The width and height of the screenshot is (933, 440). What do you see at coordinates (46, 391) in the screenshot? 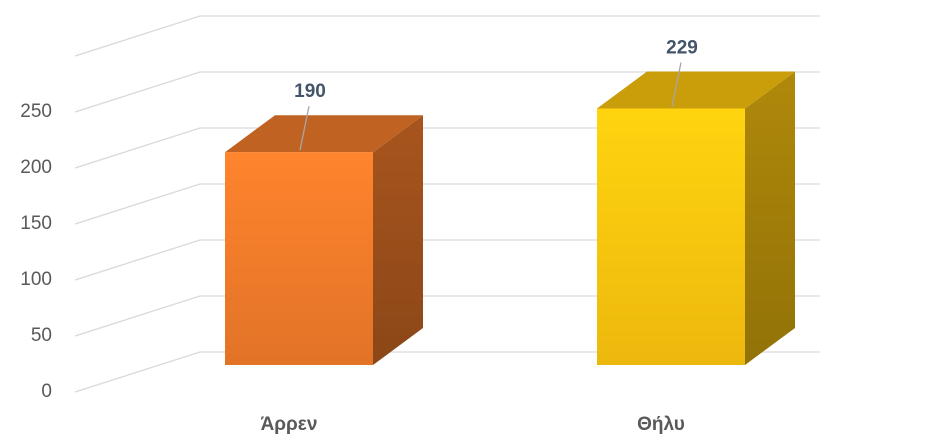
I see `y-tick-label: 0` at bounding box center [46, 391].